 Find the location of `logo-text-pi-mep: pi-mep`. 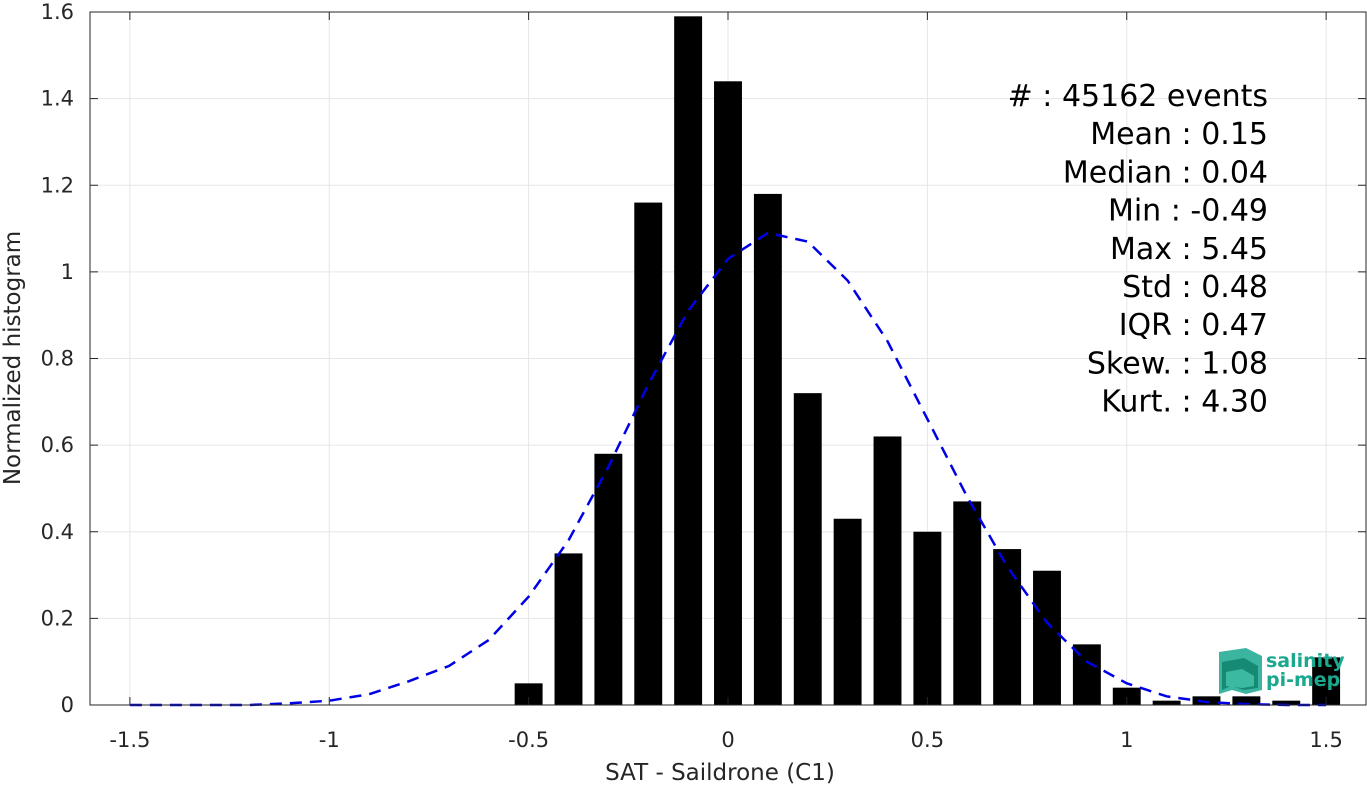

logo-text-pi-mep: pi-mep is located at coordinates (1303, 680).